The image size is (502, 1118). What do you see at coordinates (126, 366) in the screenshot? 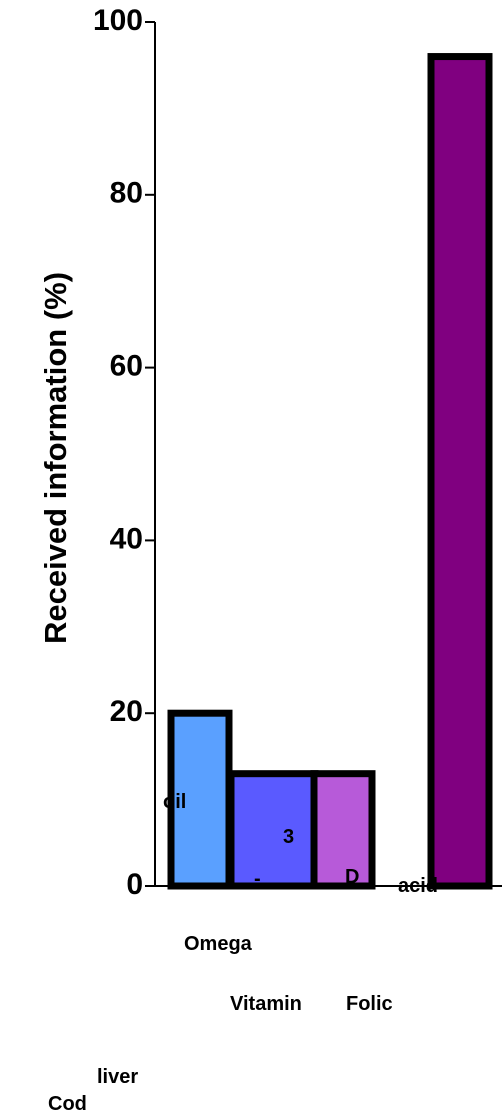
I see `y-tick-label: 60` at bounding box center [126, 366].